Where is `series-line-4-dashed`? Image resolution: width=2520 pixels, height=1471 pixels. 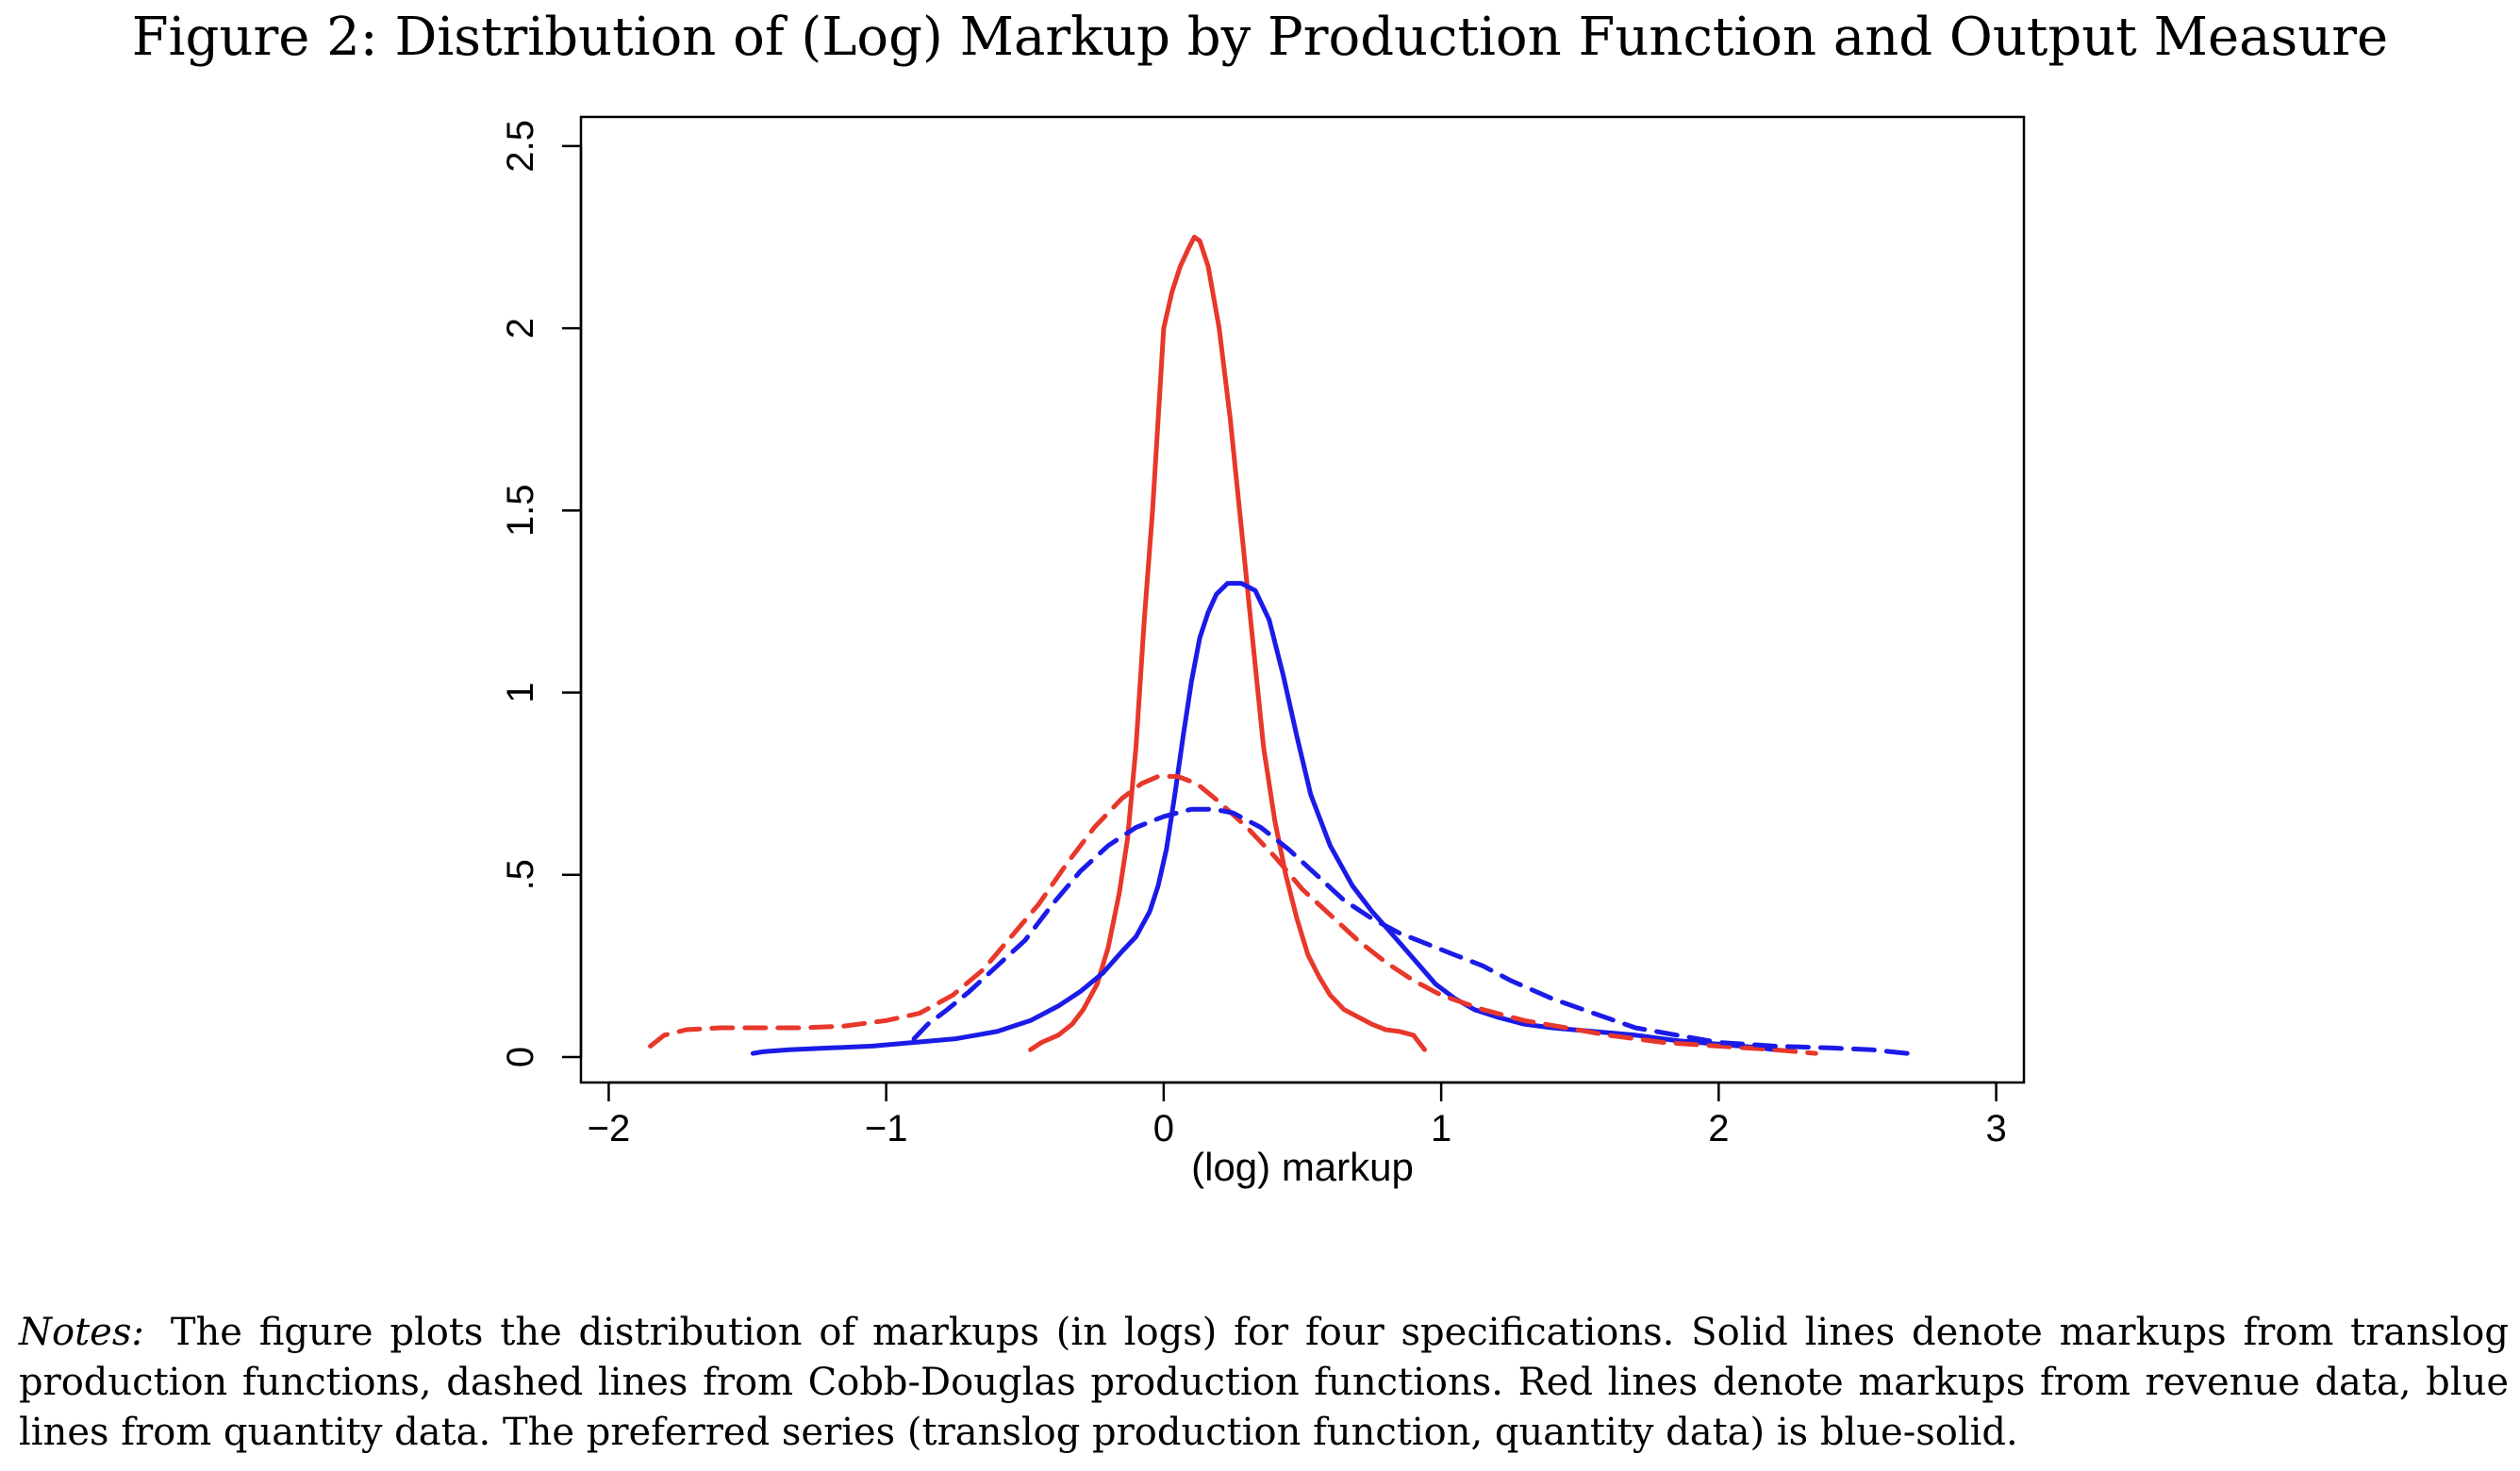 series-line-4-dashed is located at coordinates (1410, 931).